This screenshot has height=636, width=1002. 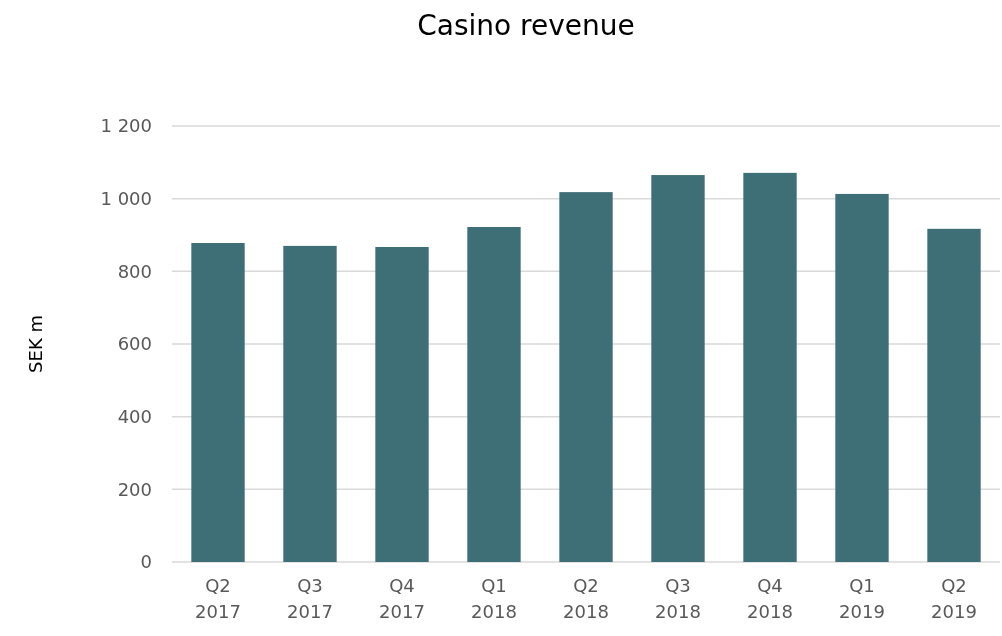 What do you see at coordinates (126, 126) in the screenshot?
I see `y-tick-label: 1 200` at bounding box center [126, 126].